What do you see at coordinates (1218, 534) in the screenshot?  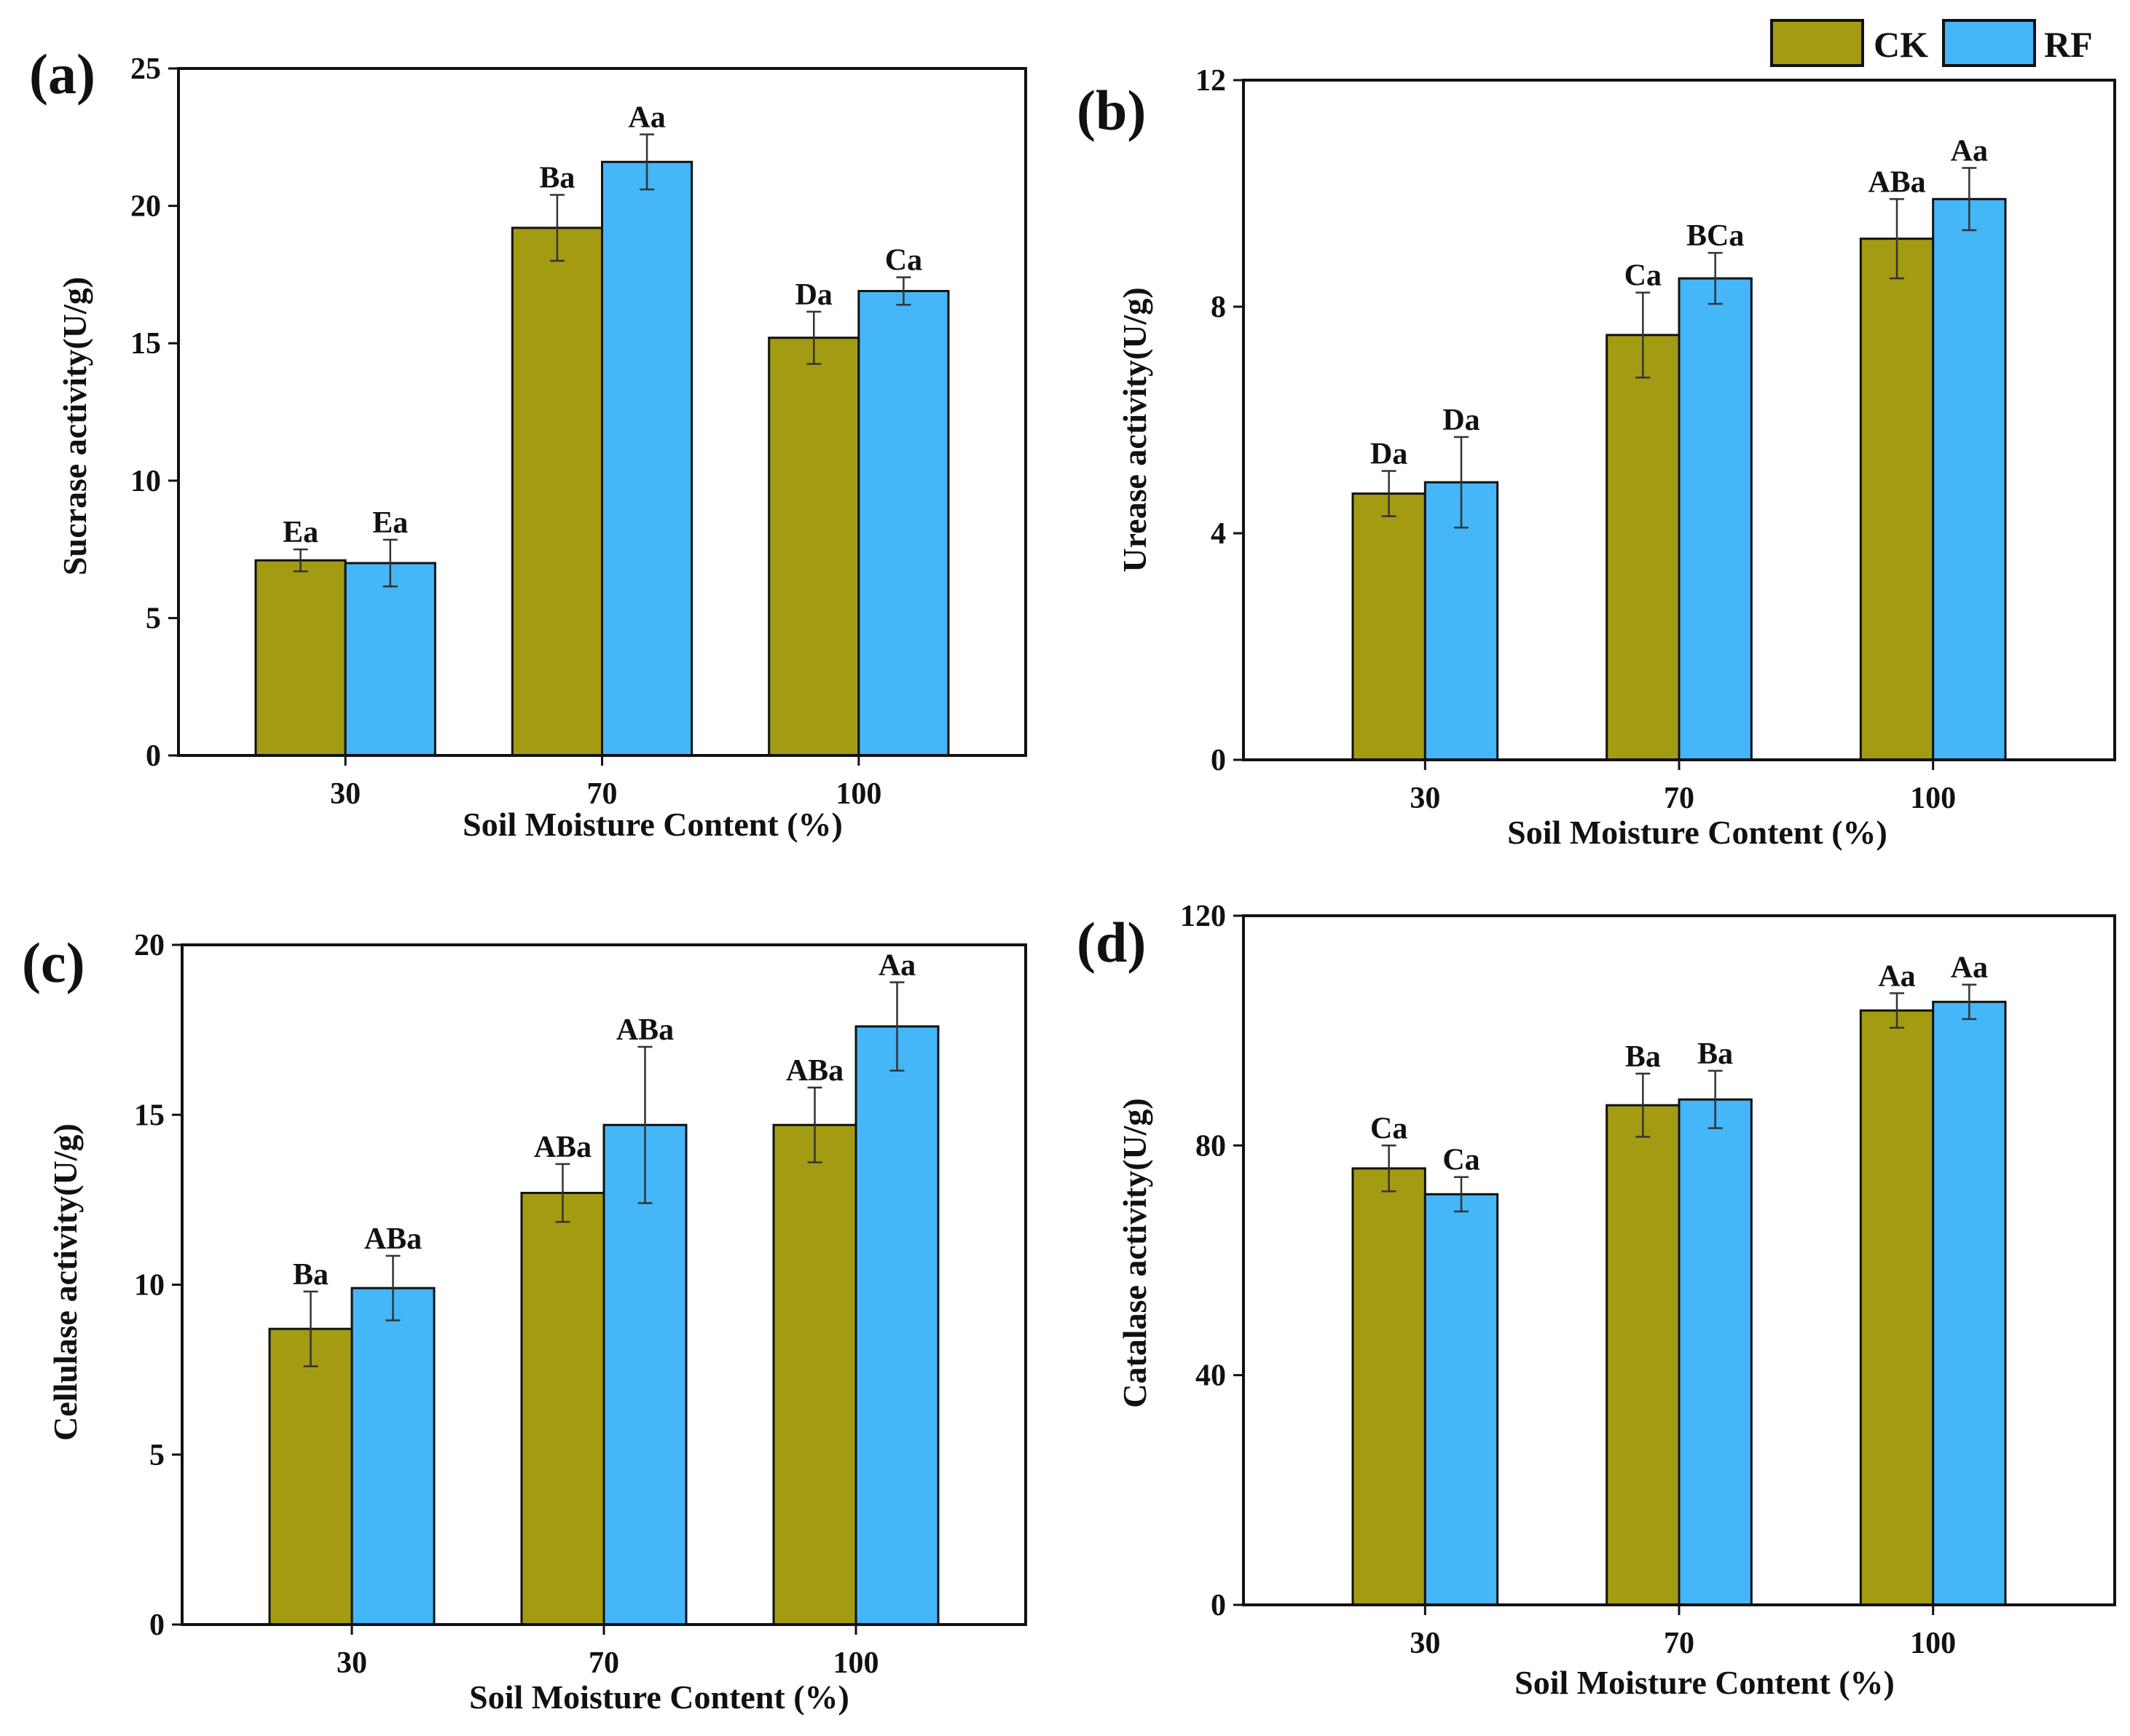 I see `y-tick-label: 4` at bounding box center [1218, 534].